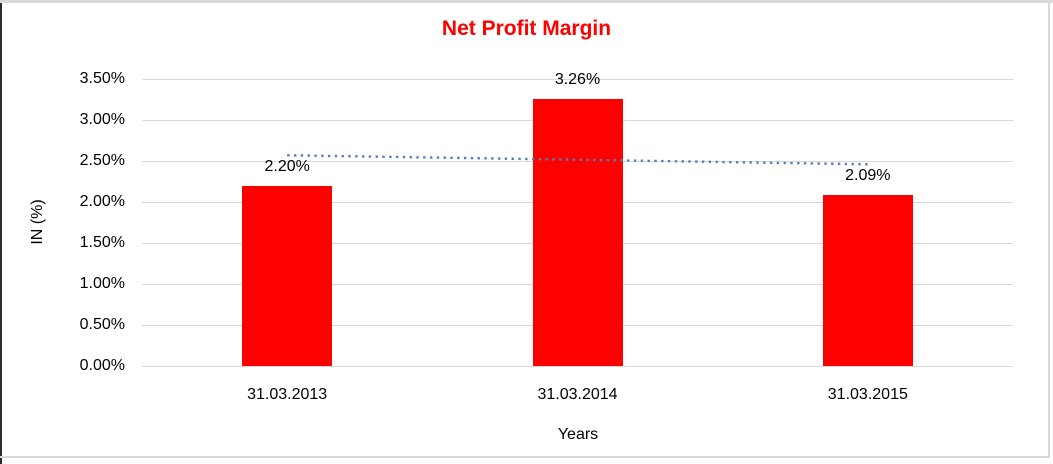 The width and height of the screenshot is (1053, 464). I want to click on frame-edge-bottom, so click(524, 457).